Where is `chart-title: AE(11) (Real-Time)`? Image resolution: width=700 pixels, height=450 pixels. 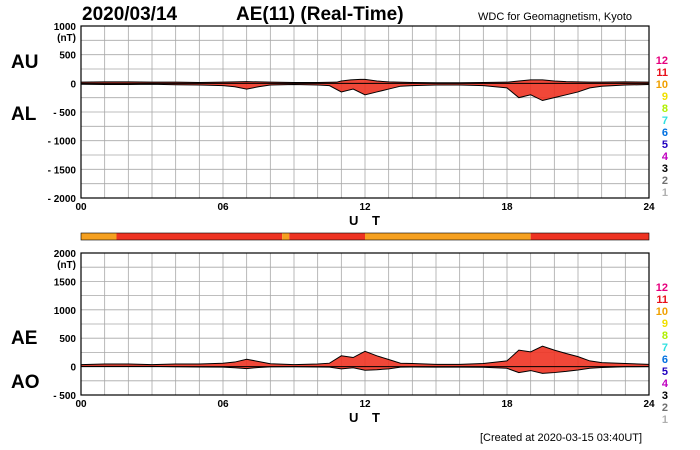
chart-title: AE(11) (Real-Time) is located at coordinates (320, 14).